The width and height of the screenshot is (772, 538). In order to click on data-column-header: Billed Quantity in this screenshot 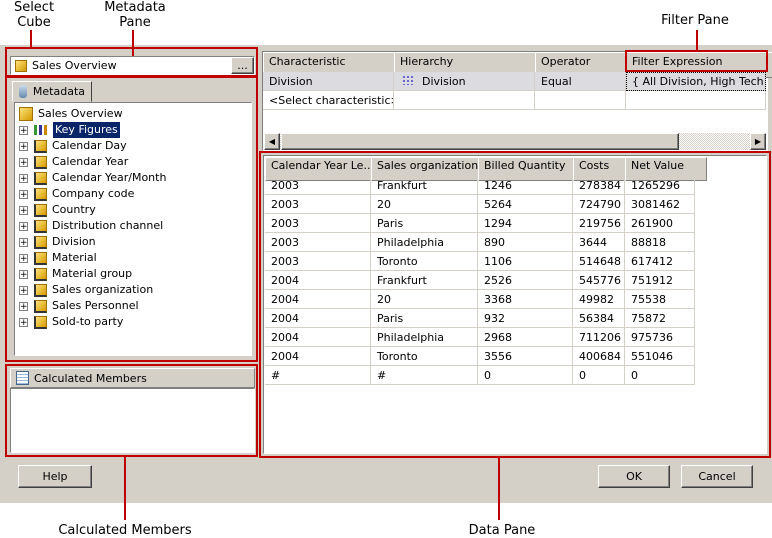, I will do `click(531, 169)`.